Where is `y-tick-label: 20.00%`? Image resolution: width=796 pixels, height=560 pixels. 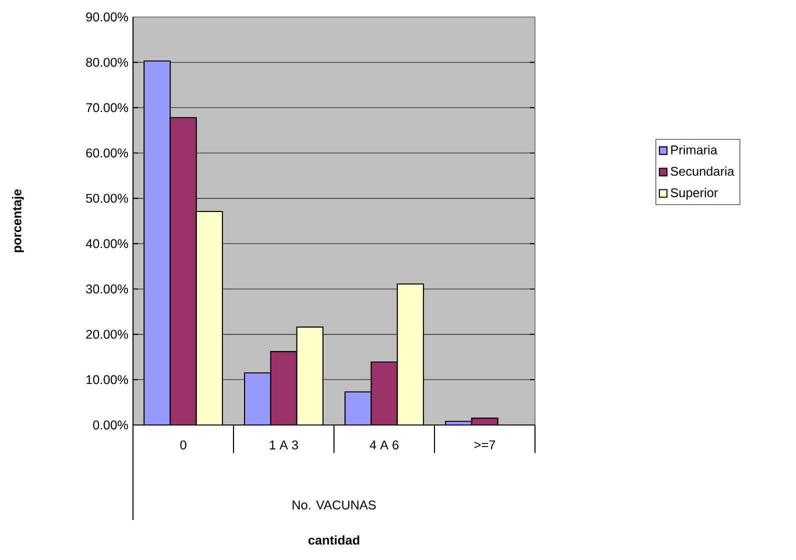 y-tick-label: 20.00% is located at coordinates (107, 334).